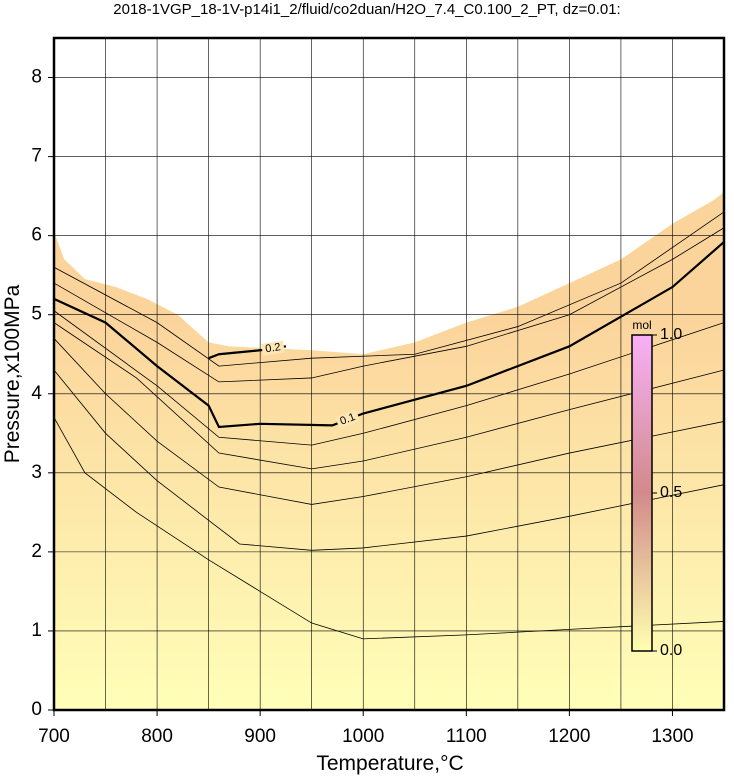 The image size is (734, 776). Describe the element at coordinates (36, 709) in the screenshot. I see `y-tick-label: 0` at that location.